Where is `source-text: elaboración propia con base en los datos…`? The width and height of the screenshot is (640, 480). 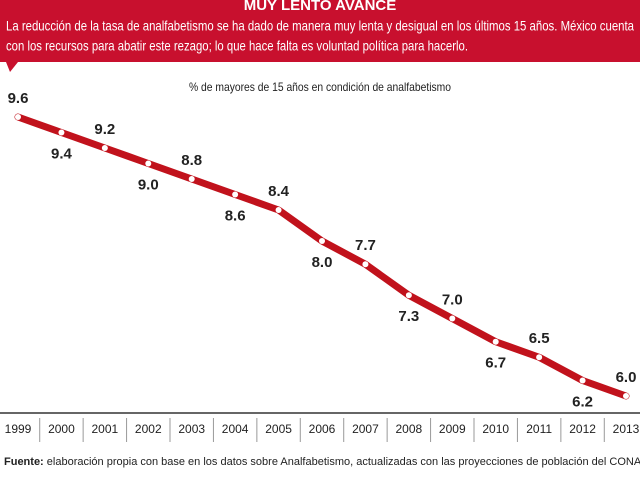 source-text: elaboración propia con base en los datos… is located at coordinates (343, 462).